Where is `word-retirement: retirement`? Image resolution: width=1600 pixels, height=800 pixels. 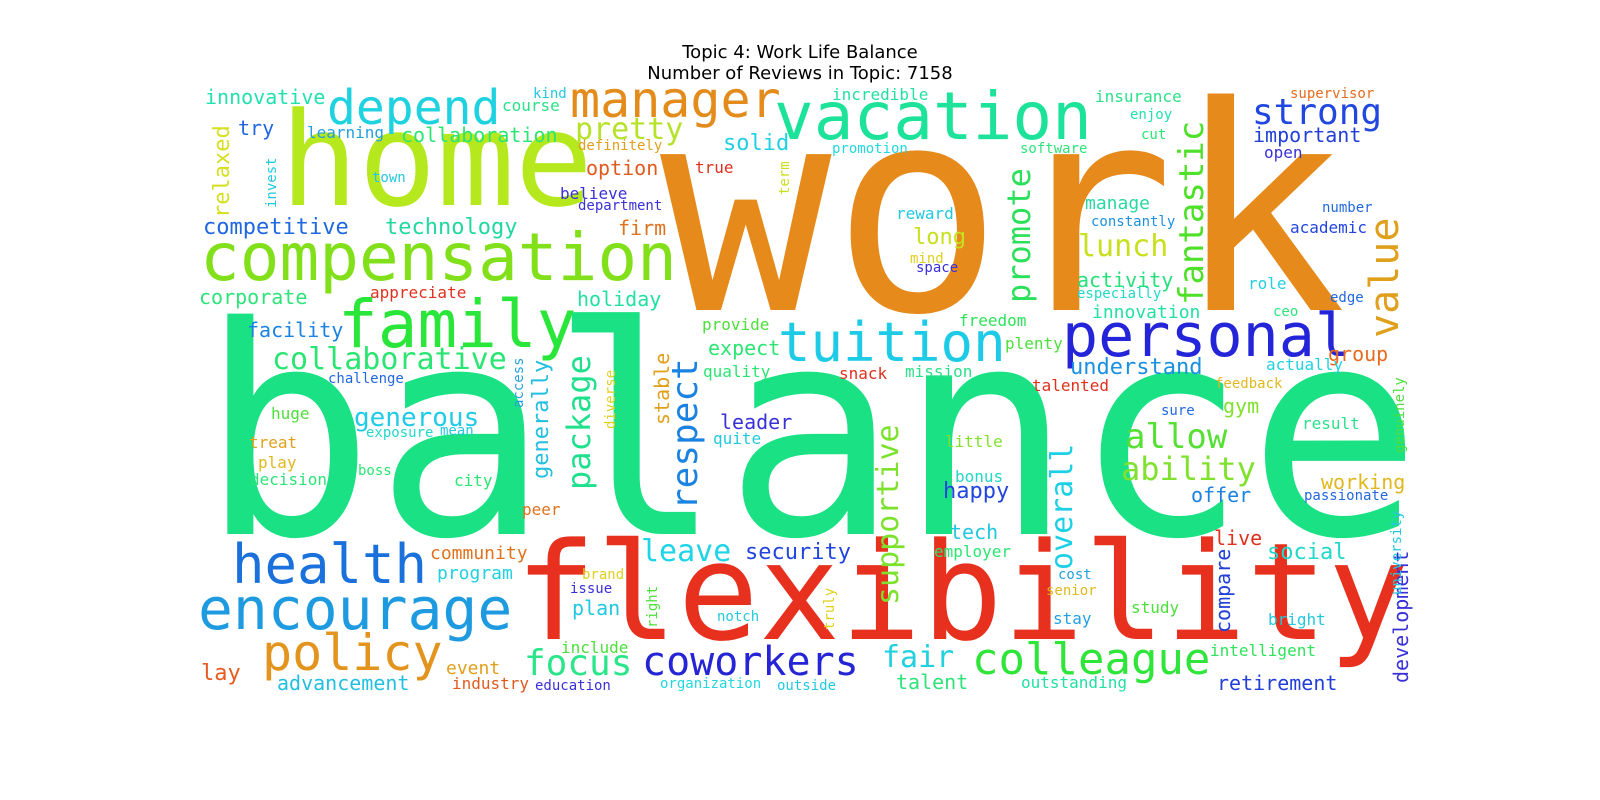
word-retirement: retirement is located at coordinates (1277, 683).